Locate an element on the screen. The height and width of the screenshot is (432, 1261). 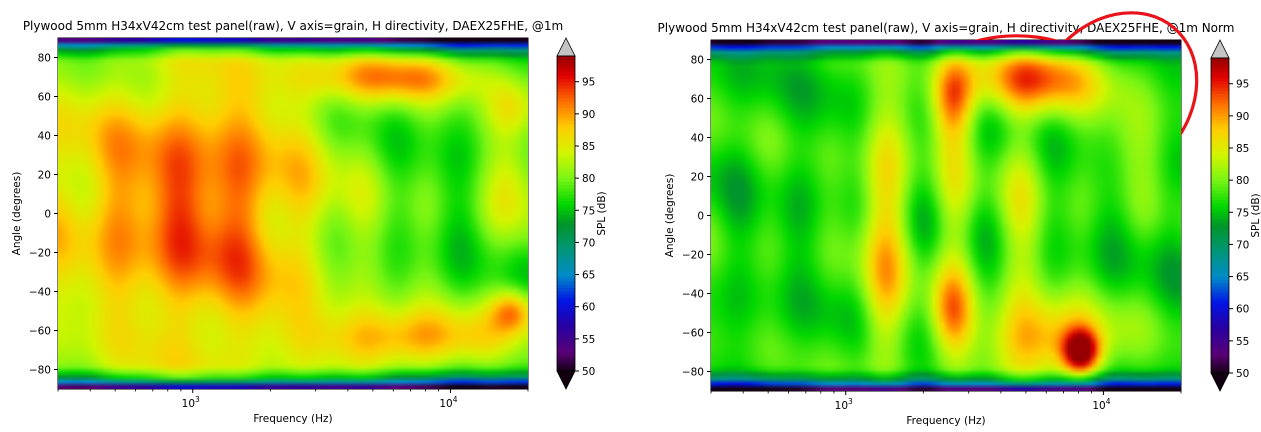
colorbar-tick-label: 75 is located at coordinates (588, 211).